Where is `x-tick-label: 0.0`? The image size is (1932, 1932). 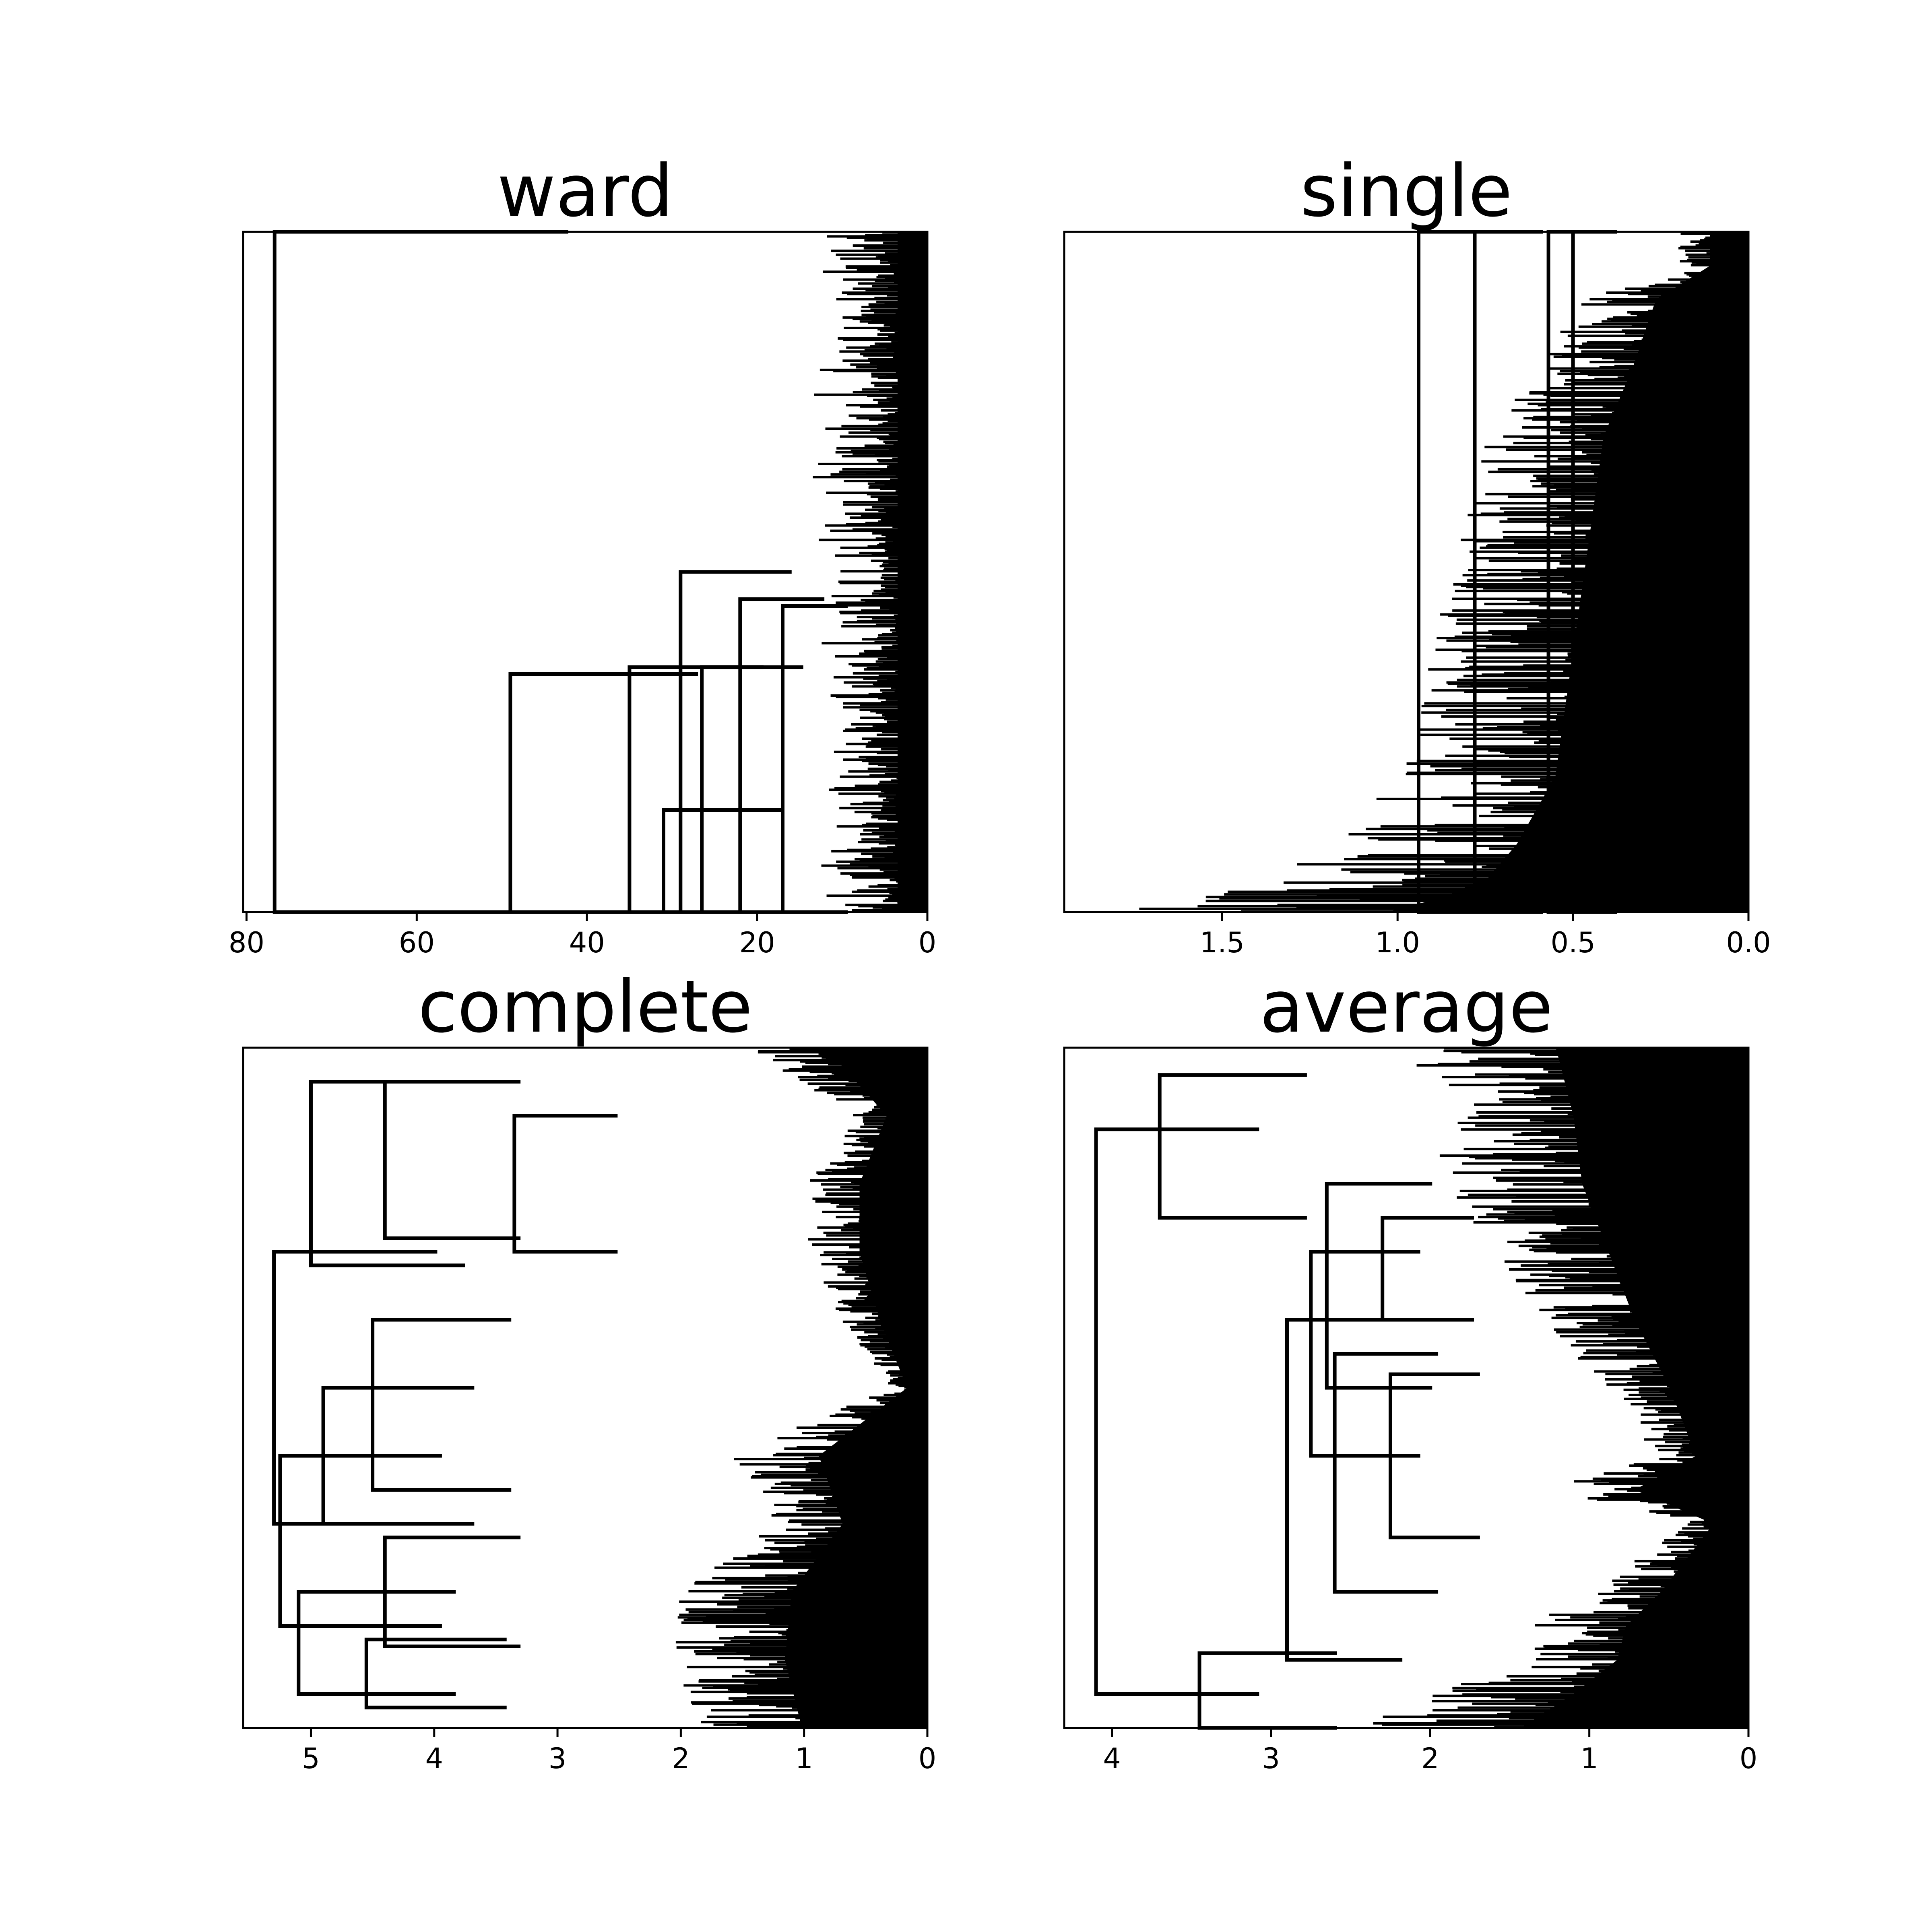 x-tick-label: 0.0 is located at coordinates (1748, 942).